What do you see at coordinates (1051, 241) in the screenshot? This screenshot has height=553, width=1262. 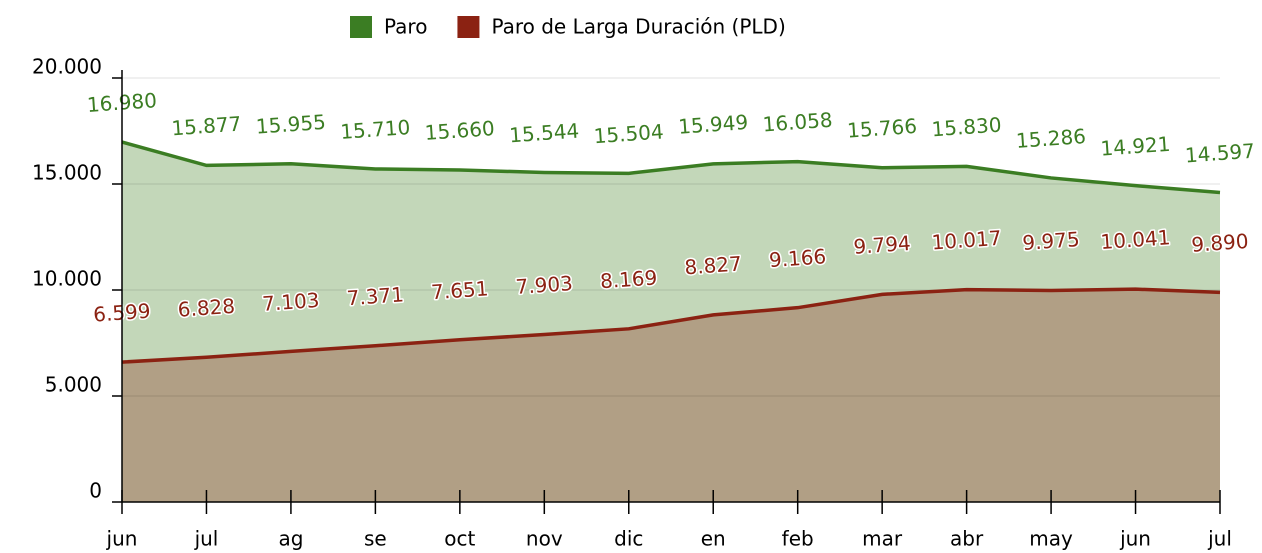 I see `data-label: 9.975` at bounding box center [1051, 241].